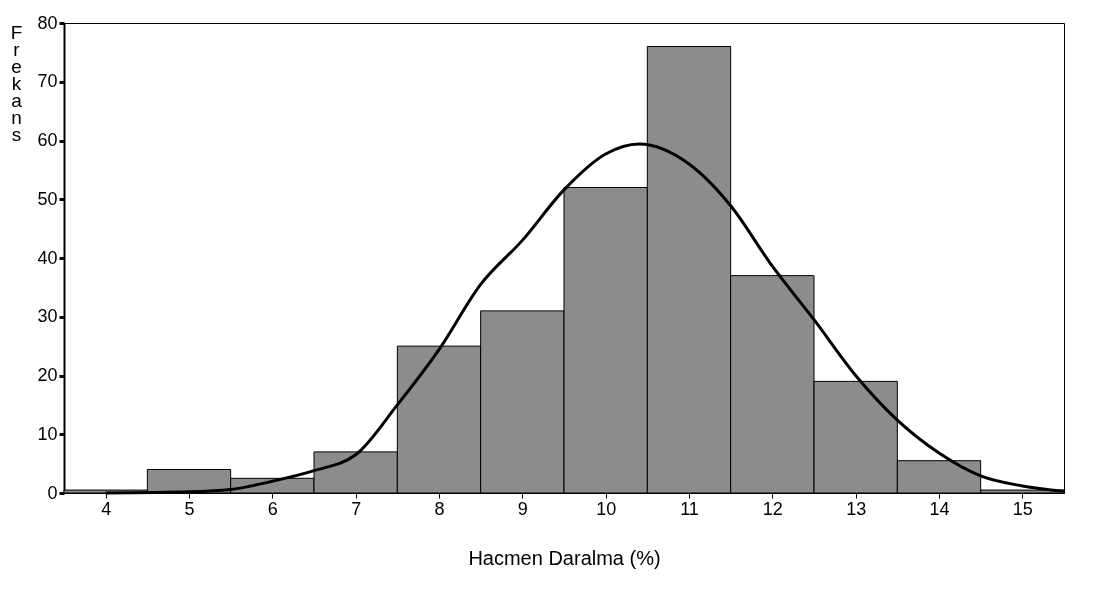  What do you see at coordinates (47, 81) in the screenshot?
I see `y-tick-label: 70` at bounding box center [47, 81].